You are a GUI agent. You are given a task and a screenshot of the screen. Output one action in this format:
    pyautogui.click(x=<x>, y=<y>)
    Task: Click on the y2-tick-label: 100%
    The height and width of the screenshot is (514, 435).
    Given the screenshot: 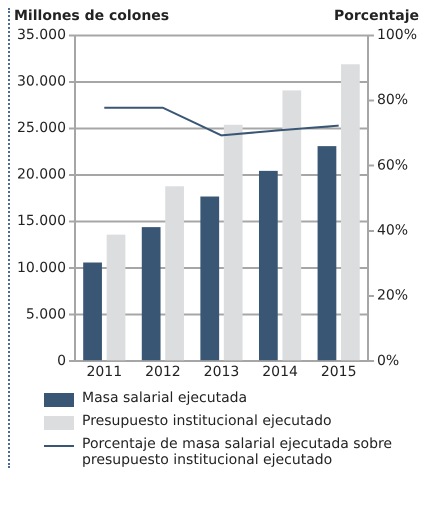 What is the action you would take?
    pyautogui.click(x=397, y=35)
    